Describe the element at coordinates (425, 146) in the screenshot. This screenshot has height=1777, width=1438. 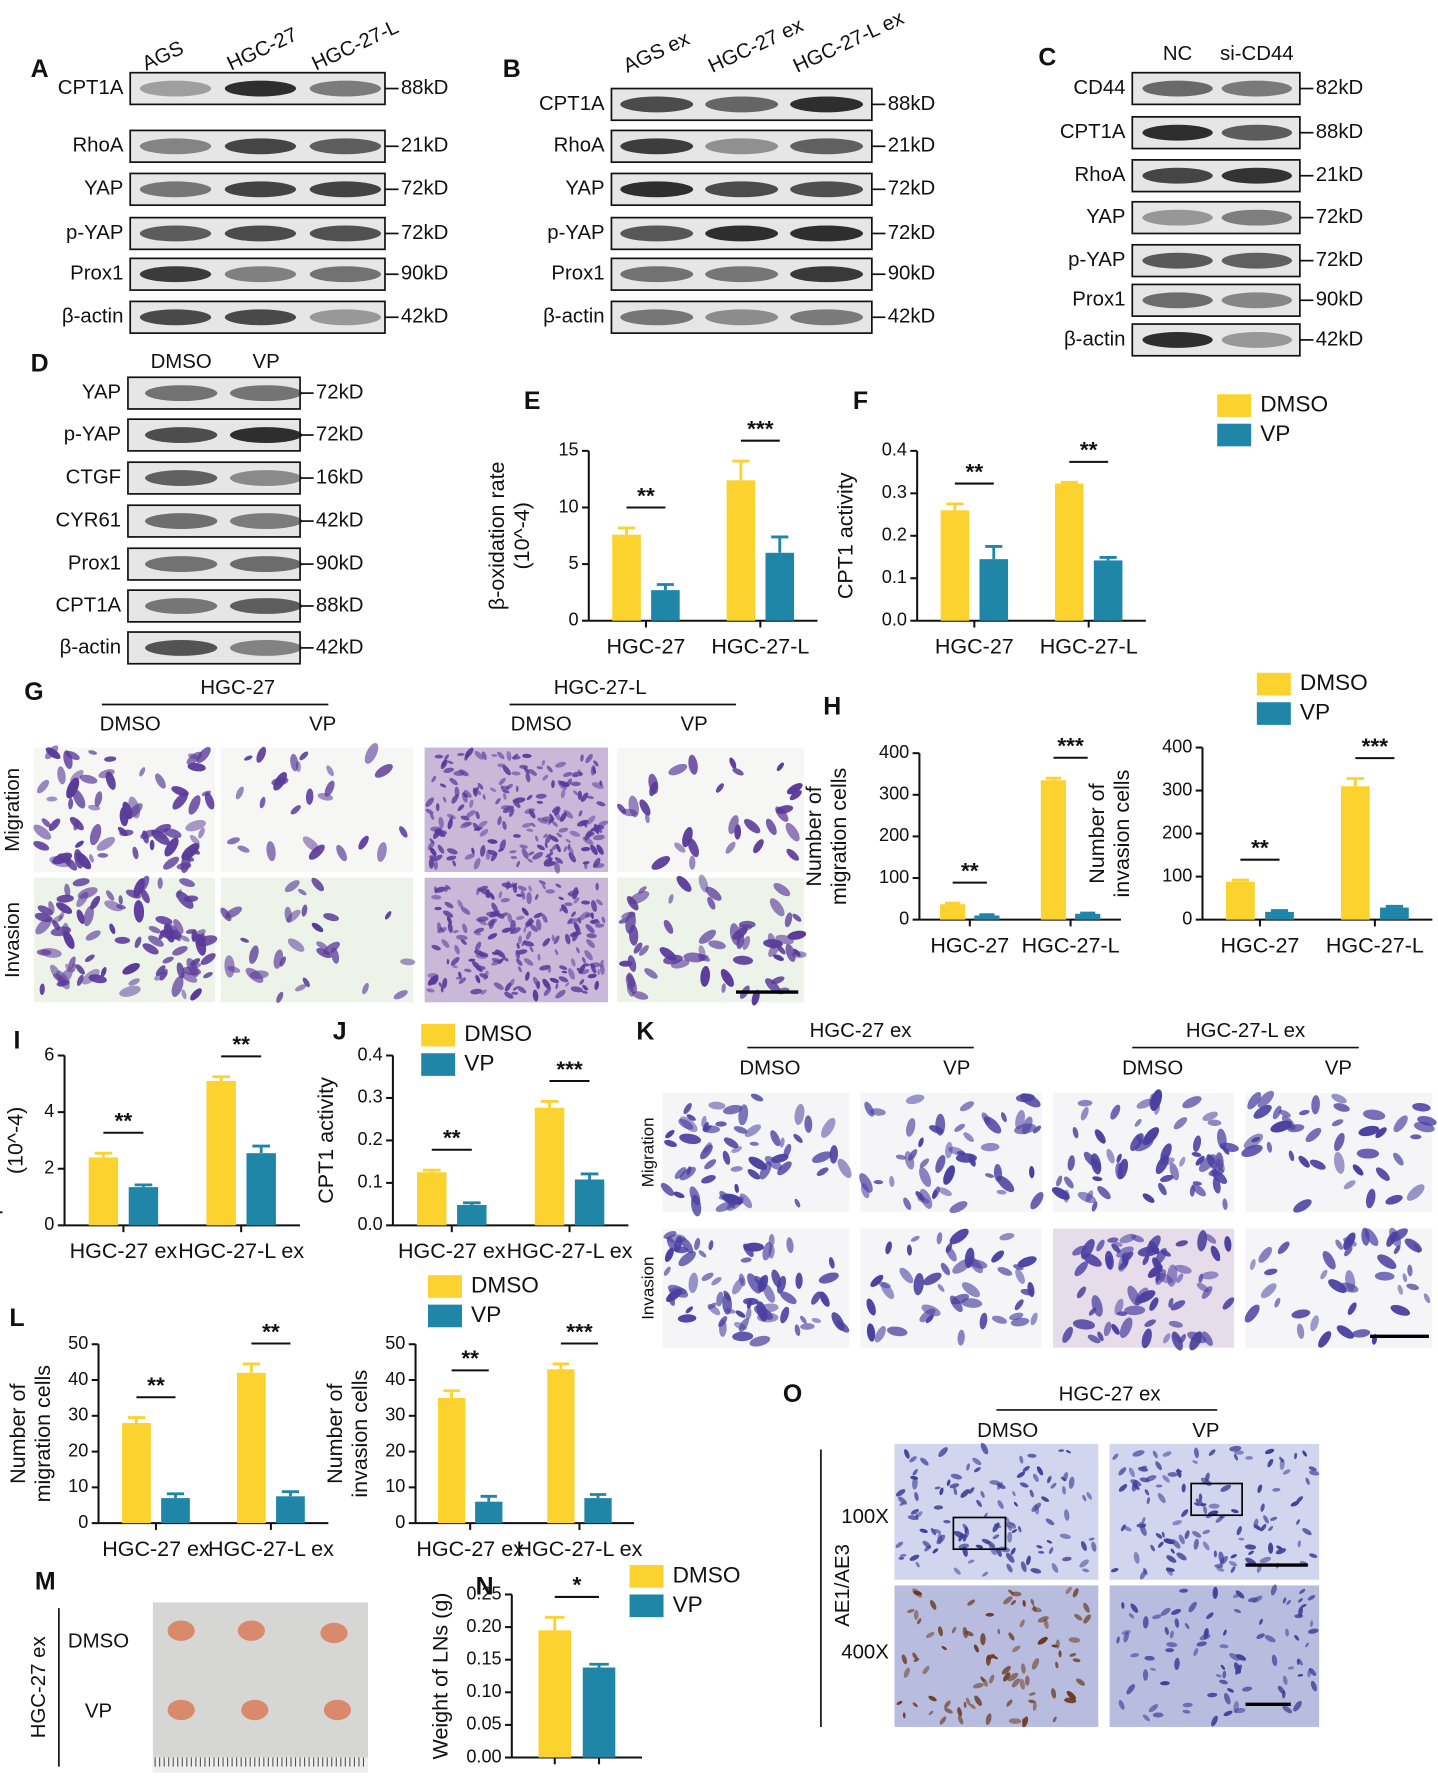
I see `size-label: 21kD` at that location.